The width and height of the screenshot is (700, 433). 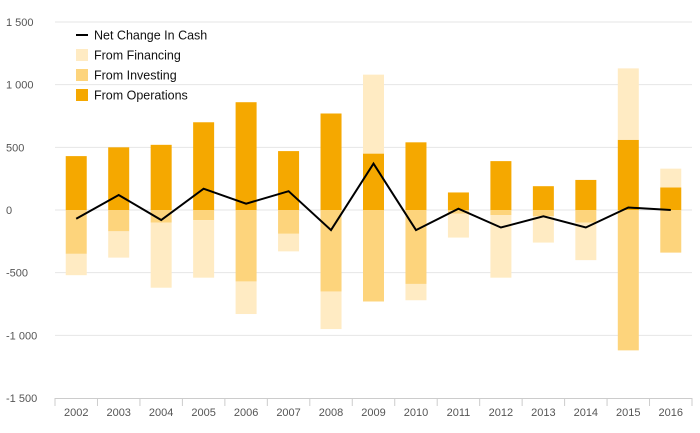 I want to click on bar-from-investing-2006, so click(x=246, y=246).